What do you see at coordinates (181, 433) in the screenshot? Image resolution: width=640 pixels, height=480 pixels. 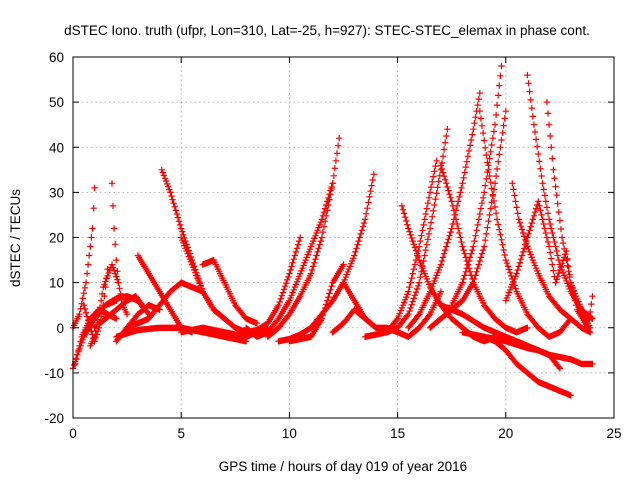 I see `x-tick-label: 5` at bounding box center [181, 433].